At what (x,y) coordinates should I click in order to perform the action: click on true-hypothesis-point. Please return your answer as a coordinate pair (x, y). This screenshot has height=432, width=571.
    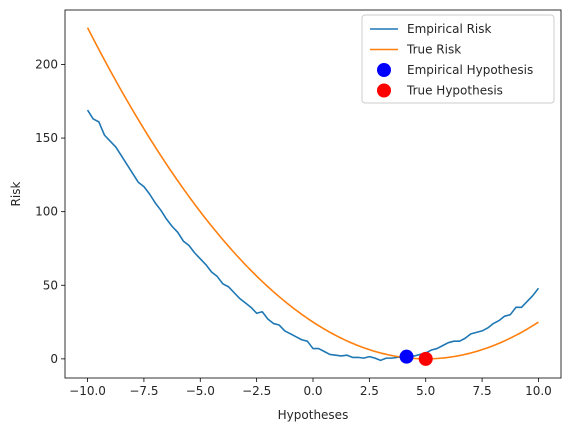
    Looking at the image, I should click on (425, 358).